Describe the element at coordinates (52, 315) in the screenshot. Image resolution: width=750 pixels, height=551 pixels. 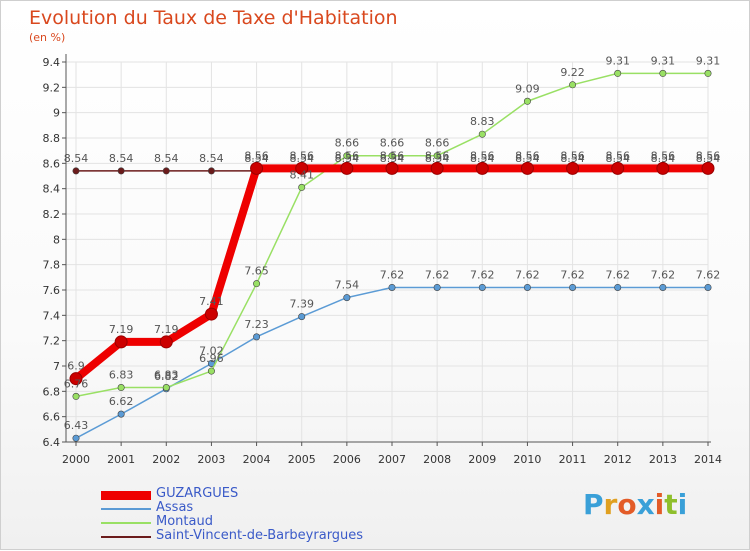
I see `y-tick-label: 7.4` at that location.